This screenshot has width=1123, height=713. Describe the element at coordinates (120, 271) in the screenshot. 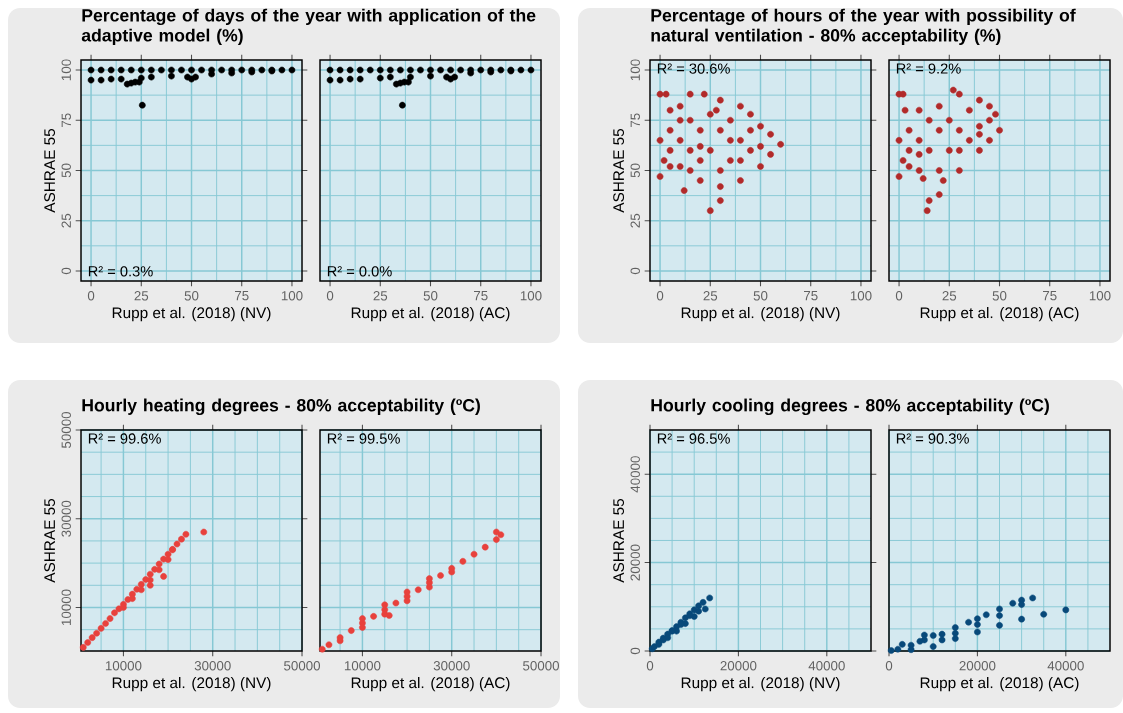

I see `annotation: R² = 0.3%` at that location.